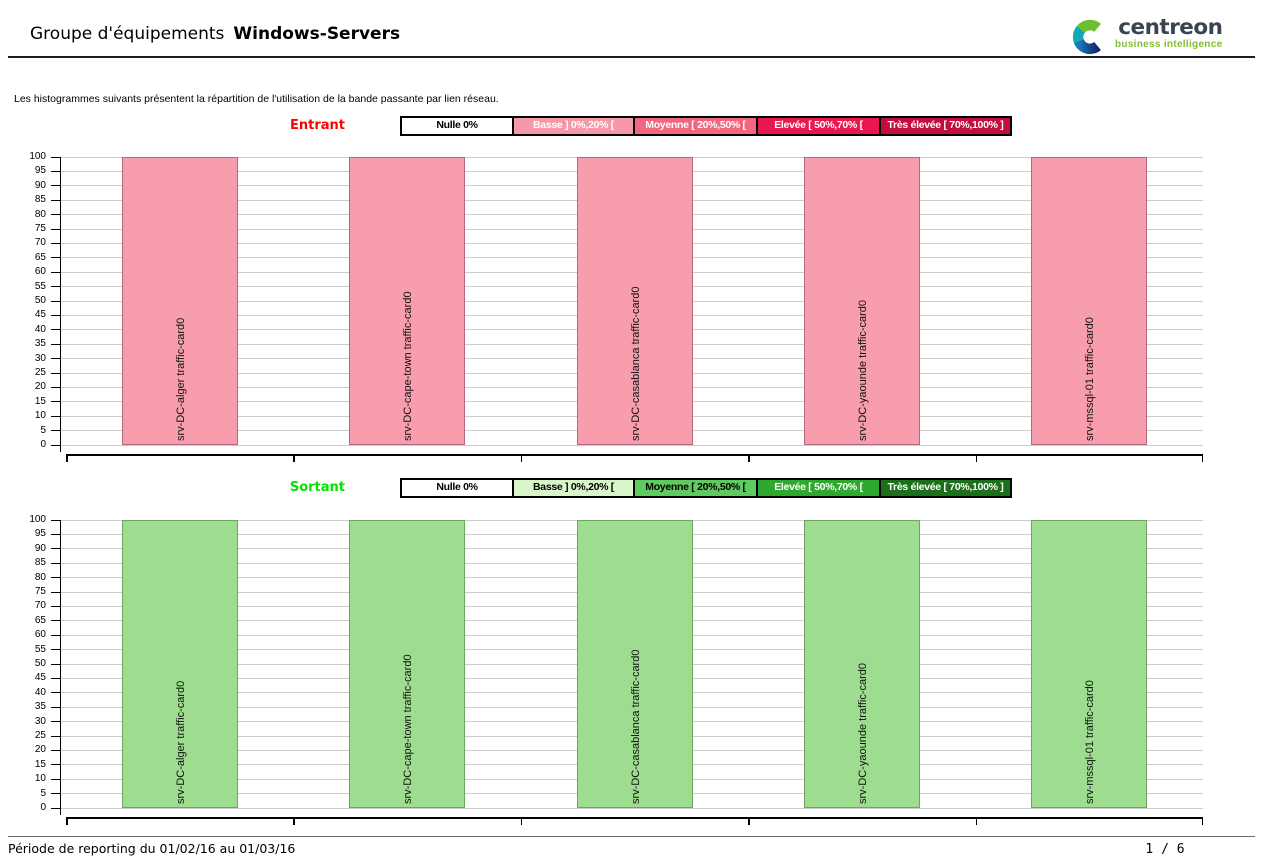  I want to click on legend-cell: Nulle 0%, so click(457, 488).